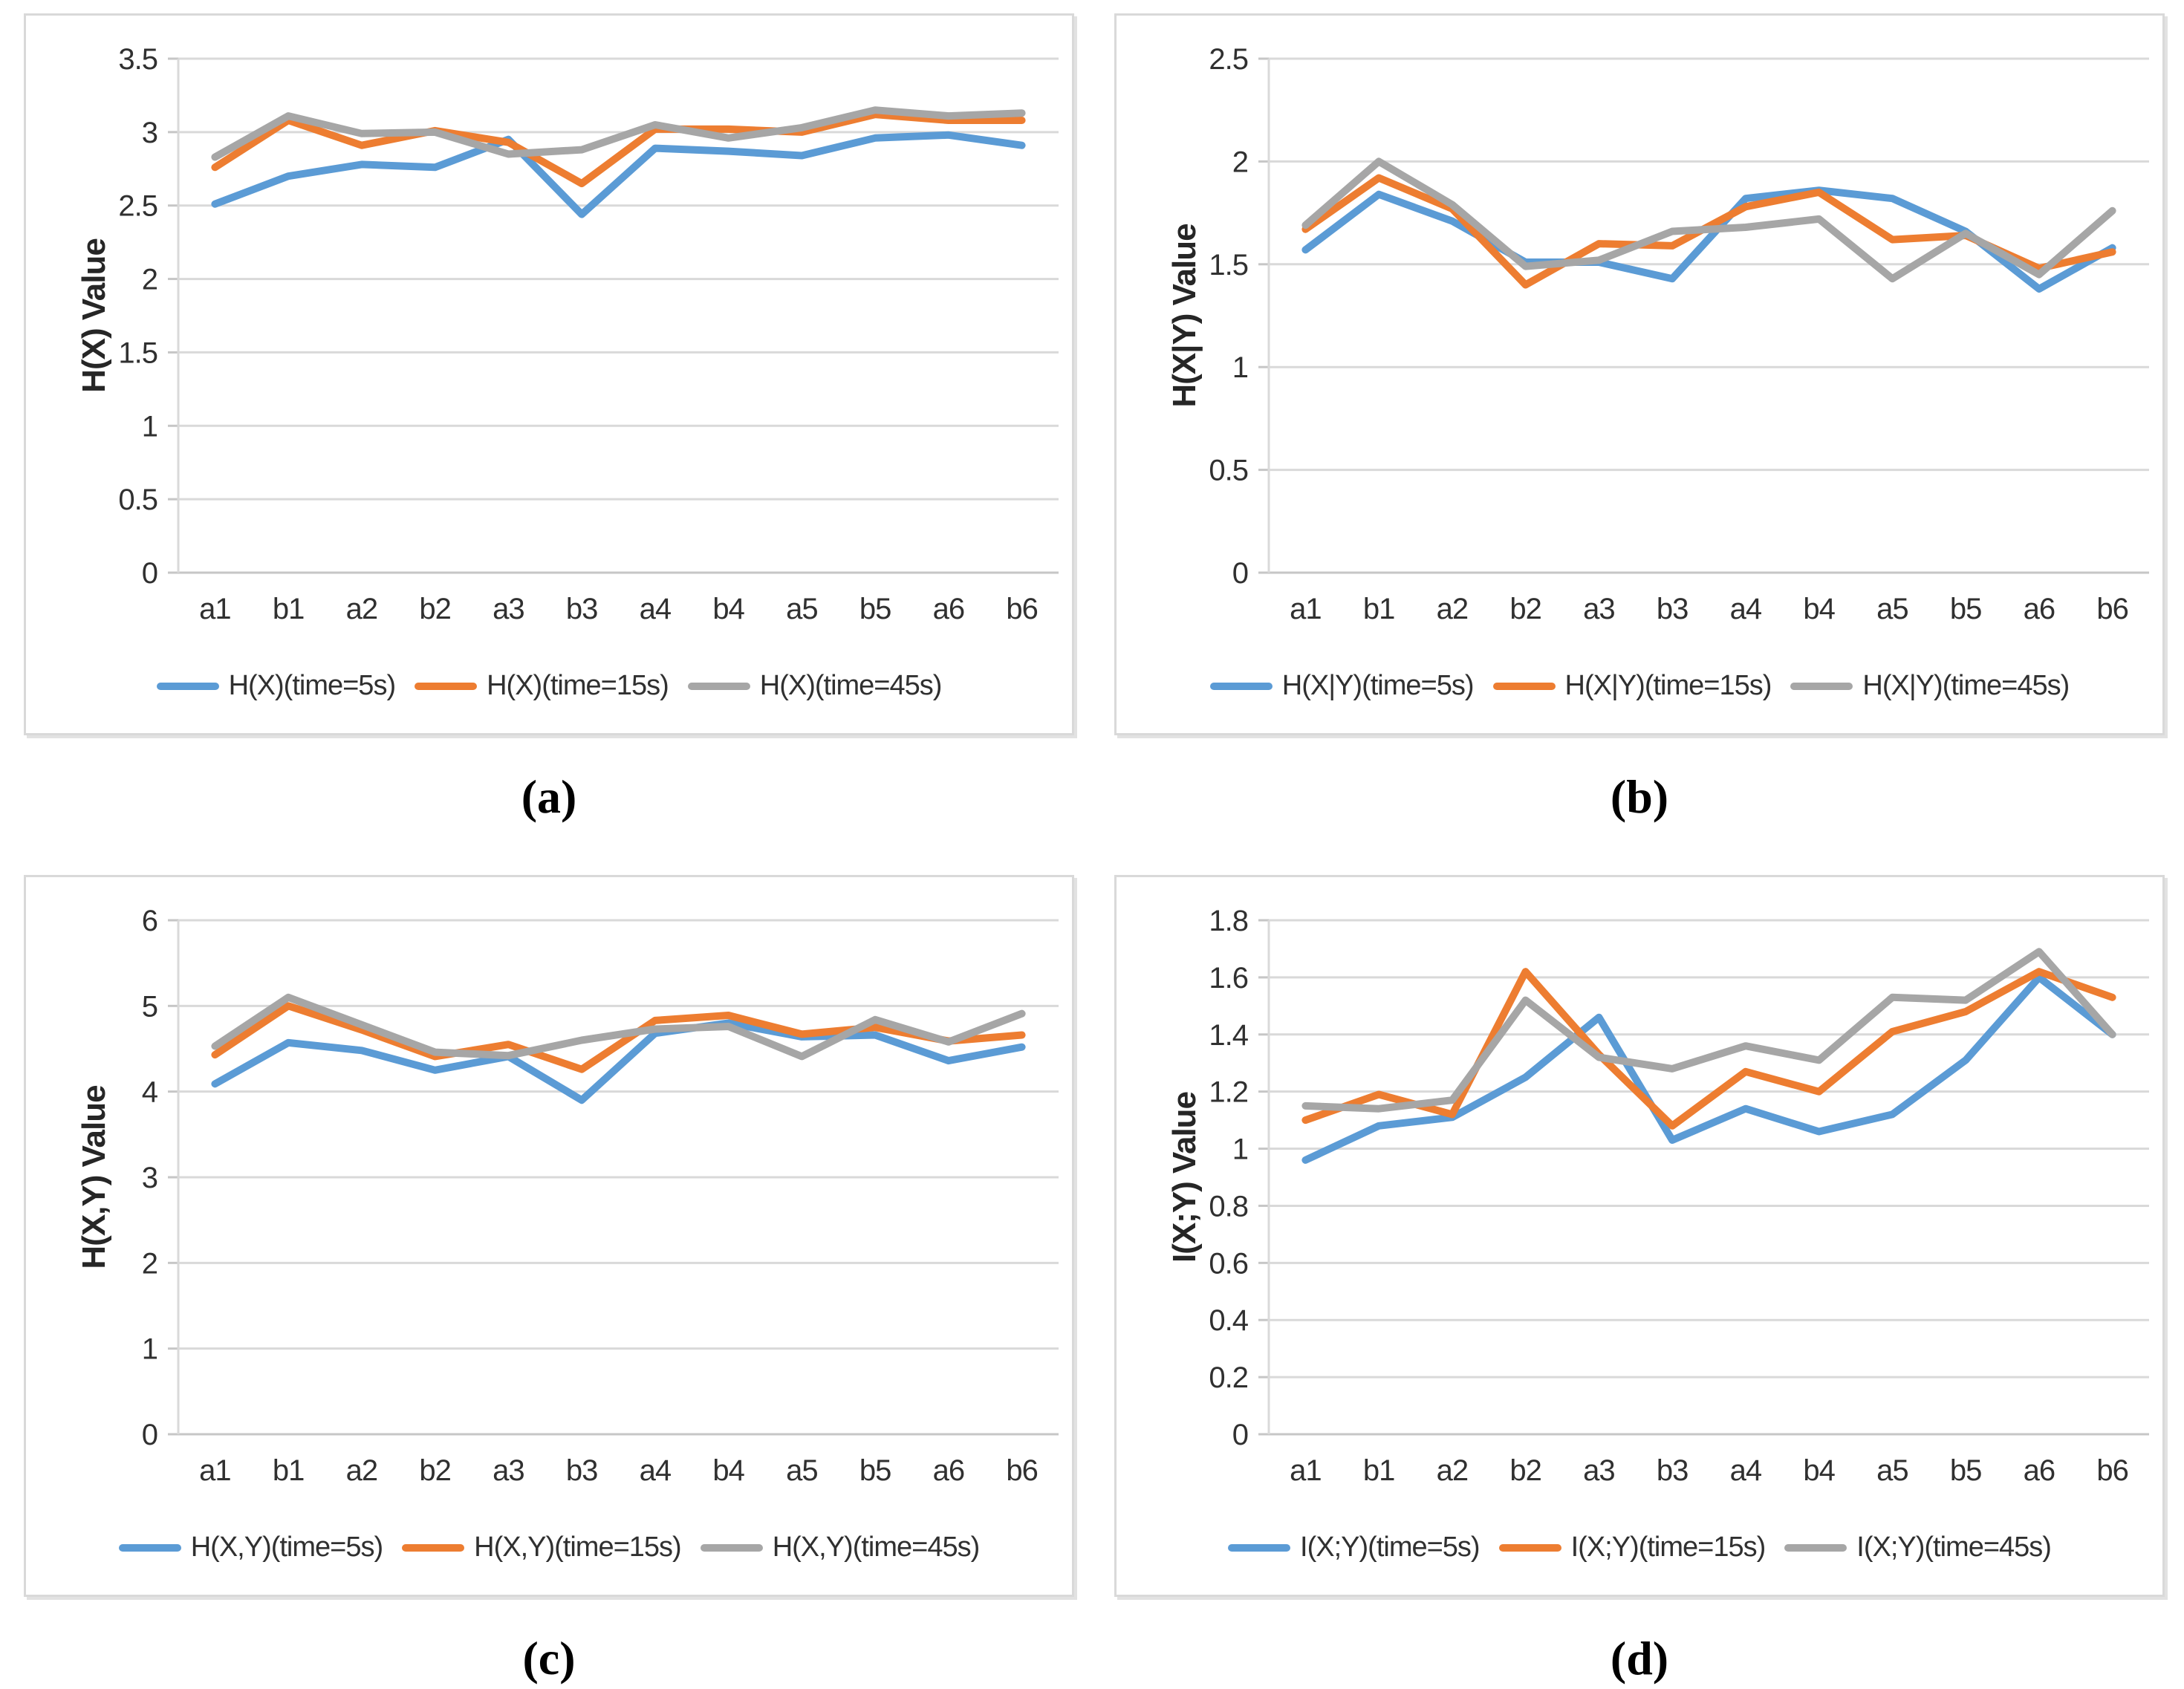 The height and width of the screenshot is (1689, 2184). Describe the element at coordinates (1391, 1547) in the screenshot. I see `legend-label: I(X;Y)(time=5s)` at that location.